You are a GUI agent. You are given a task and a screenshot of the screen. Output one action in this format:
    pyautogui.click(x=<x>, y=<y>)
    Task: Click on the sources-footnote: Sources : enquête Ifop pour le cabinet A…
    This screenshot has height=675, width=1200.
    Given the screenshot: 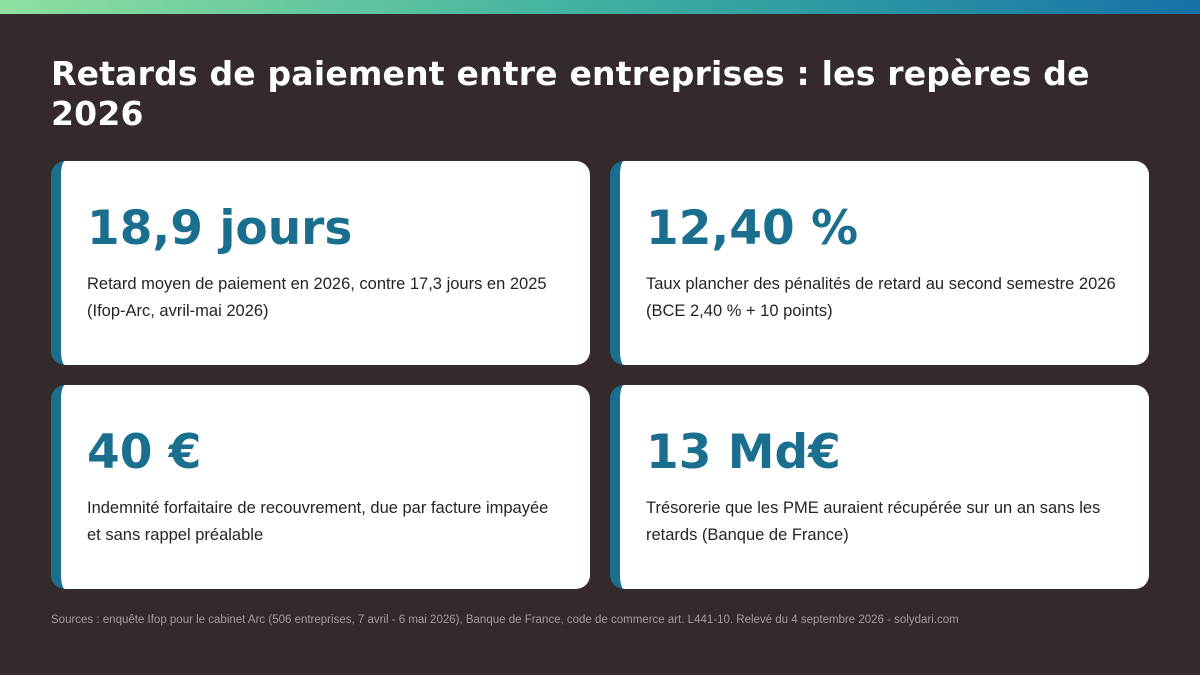 What is the action you would take?
    pyautogui.click(x=505, y=620)
    